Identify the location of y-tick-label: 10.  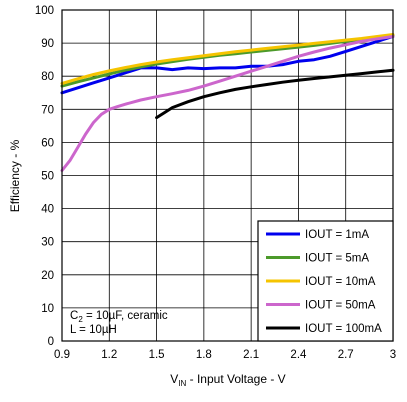
(47, 309).